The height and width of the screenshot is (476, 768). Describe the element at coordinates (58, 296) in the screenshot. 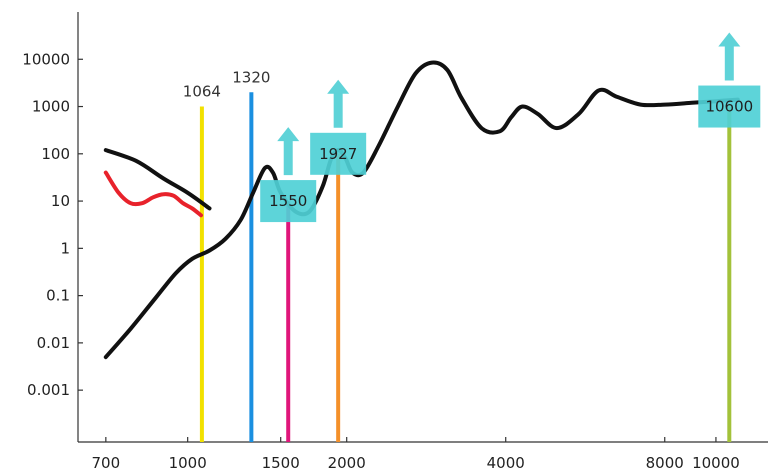

I see `y-tick-label: 0.1` at that location.